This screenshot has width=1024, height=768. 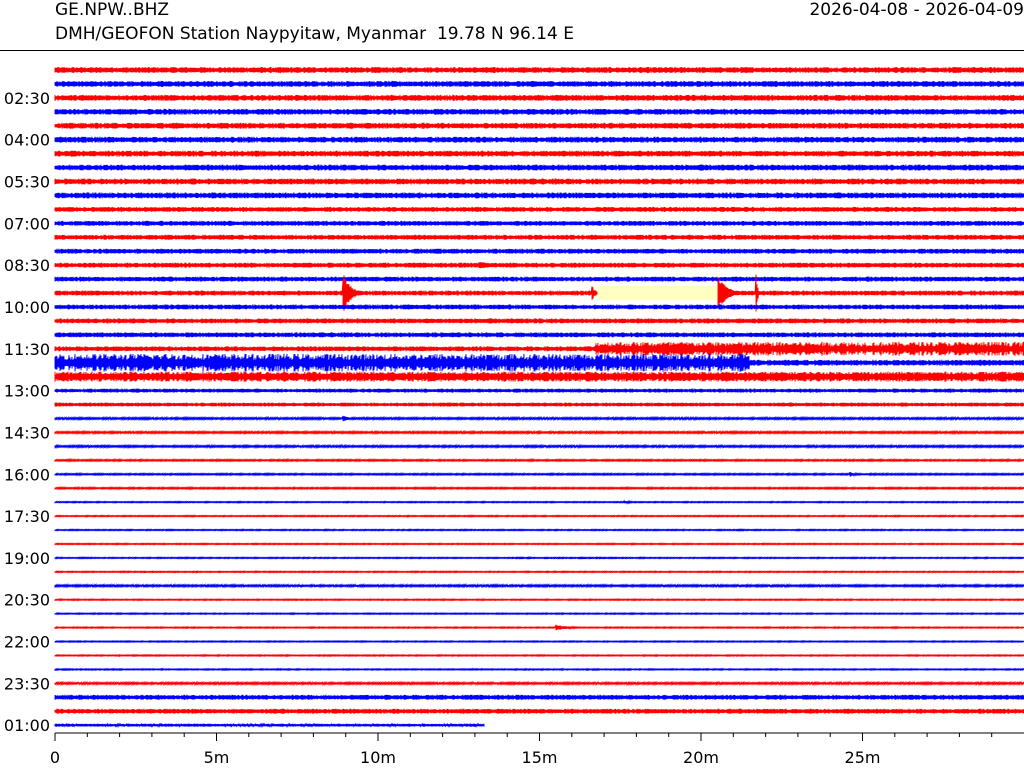 What do you see at coordinates (217, 757) in the screenshot?
I see `x-tick-label: 5m` at bounding box center [217, 757].